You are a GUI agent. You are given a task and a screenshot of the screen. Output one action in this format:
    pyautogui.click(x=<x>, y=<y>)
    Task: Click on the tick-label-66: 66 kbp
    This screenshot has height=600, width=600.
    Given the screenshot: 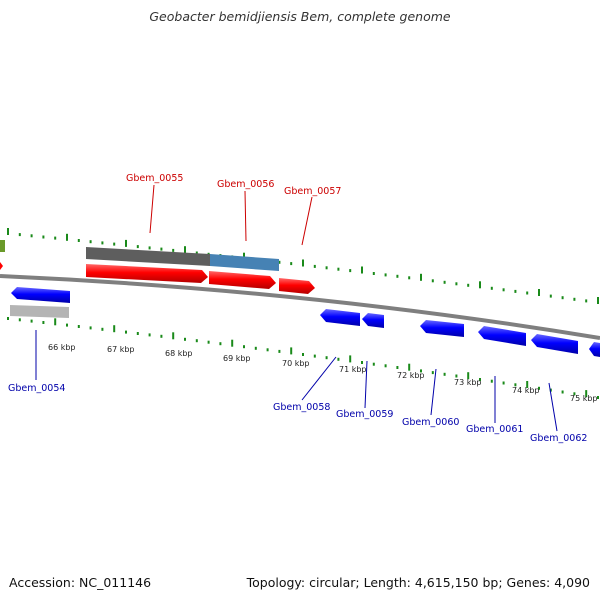 What is the action you would take?
    pyautogui.click(x=62, y=347)
    